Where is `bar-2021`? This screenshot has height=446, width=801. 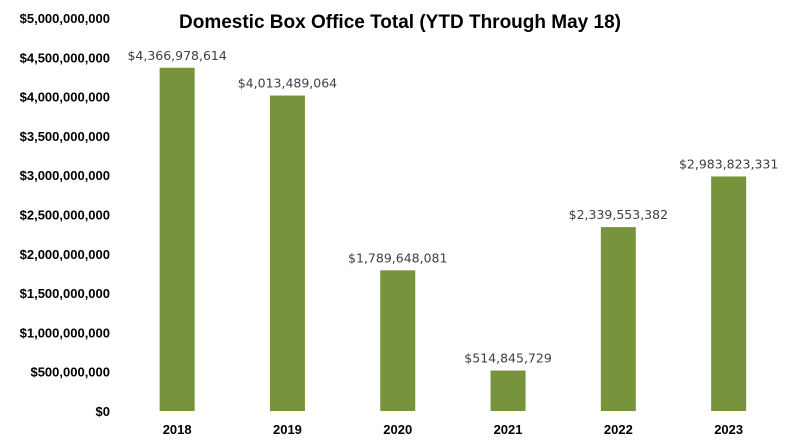
bar-2021 is located at coordinates (508, 390).